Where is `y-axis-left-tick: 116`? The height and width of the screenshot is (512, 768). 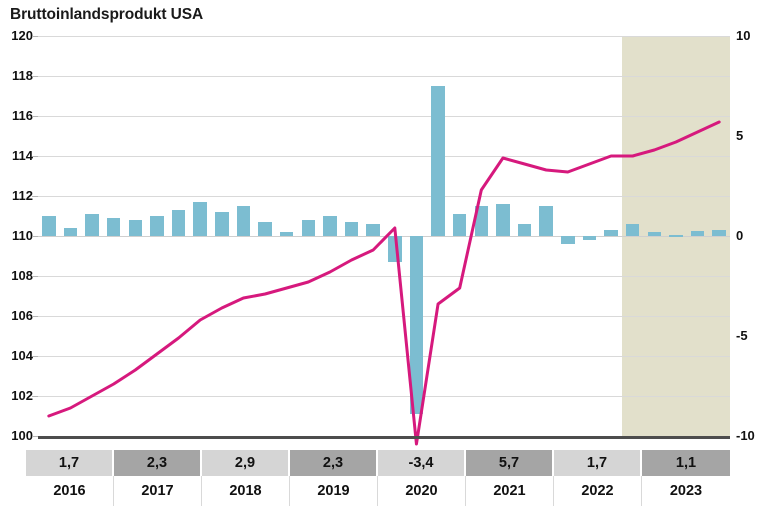 y-axis-left-tick: 116 is located at coordinates (22, 115).